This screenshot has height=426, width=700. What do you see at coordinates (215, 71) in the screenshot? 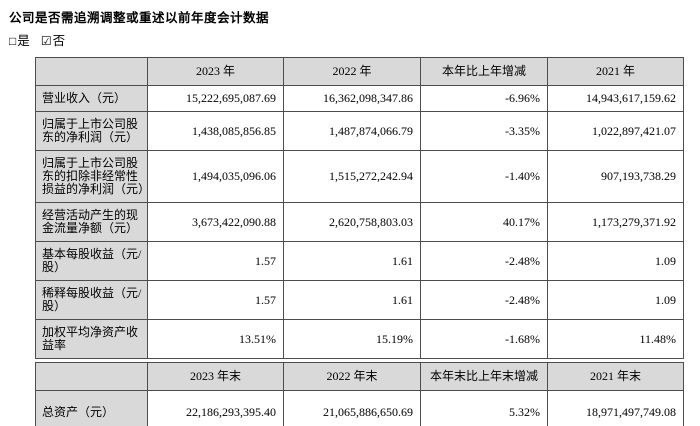
I see `header-2023: 2023 年` at bounding box center [215, 71].